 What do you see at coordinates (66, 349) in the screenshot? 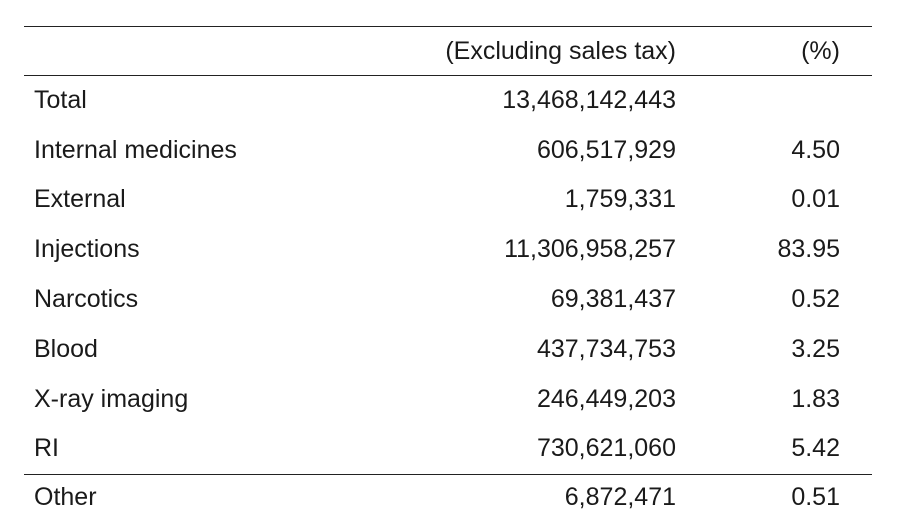
I see `row-label: Blood` at bounding box center [66, 349].